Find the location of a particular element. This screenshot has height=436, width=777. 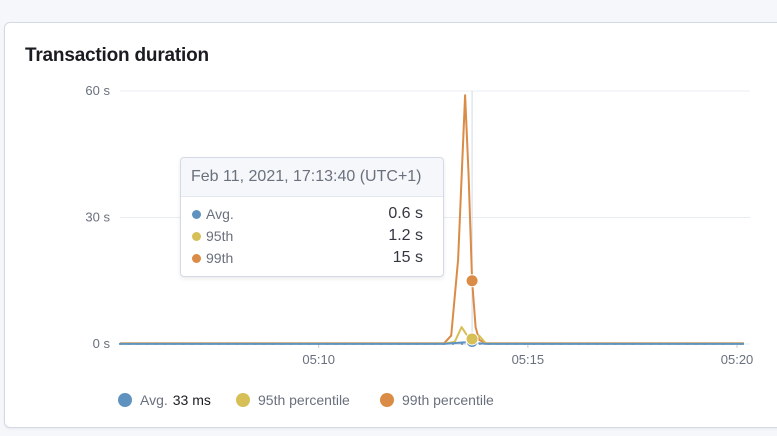

y-tick-label: 0 s is located at coordinates (102, 343).